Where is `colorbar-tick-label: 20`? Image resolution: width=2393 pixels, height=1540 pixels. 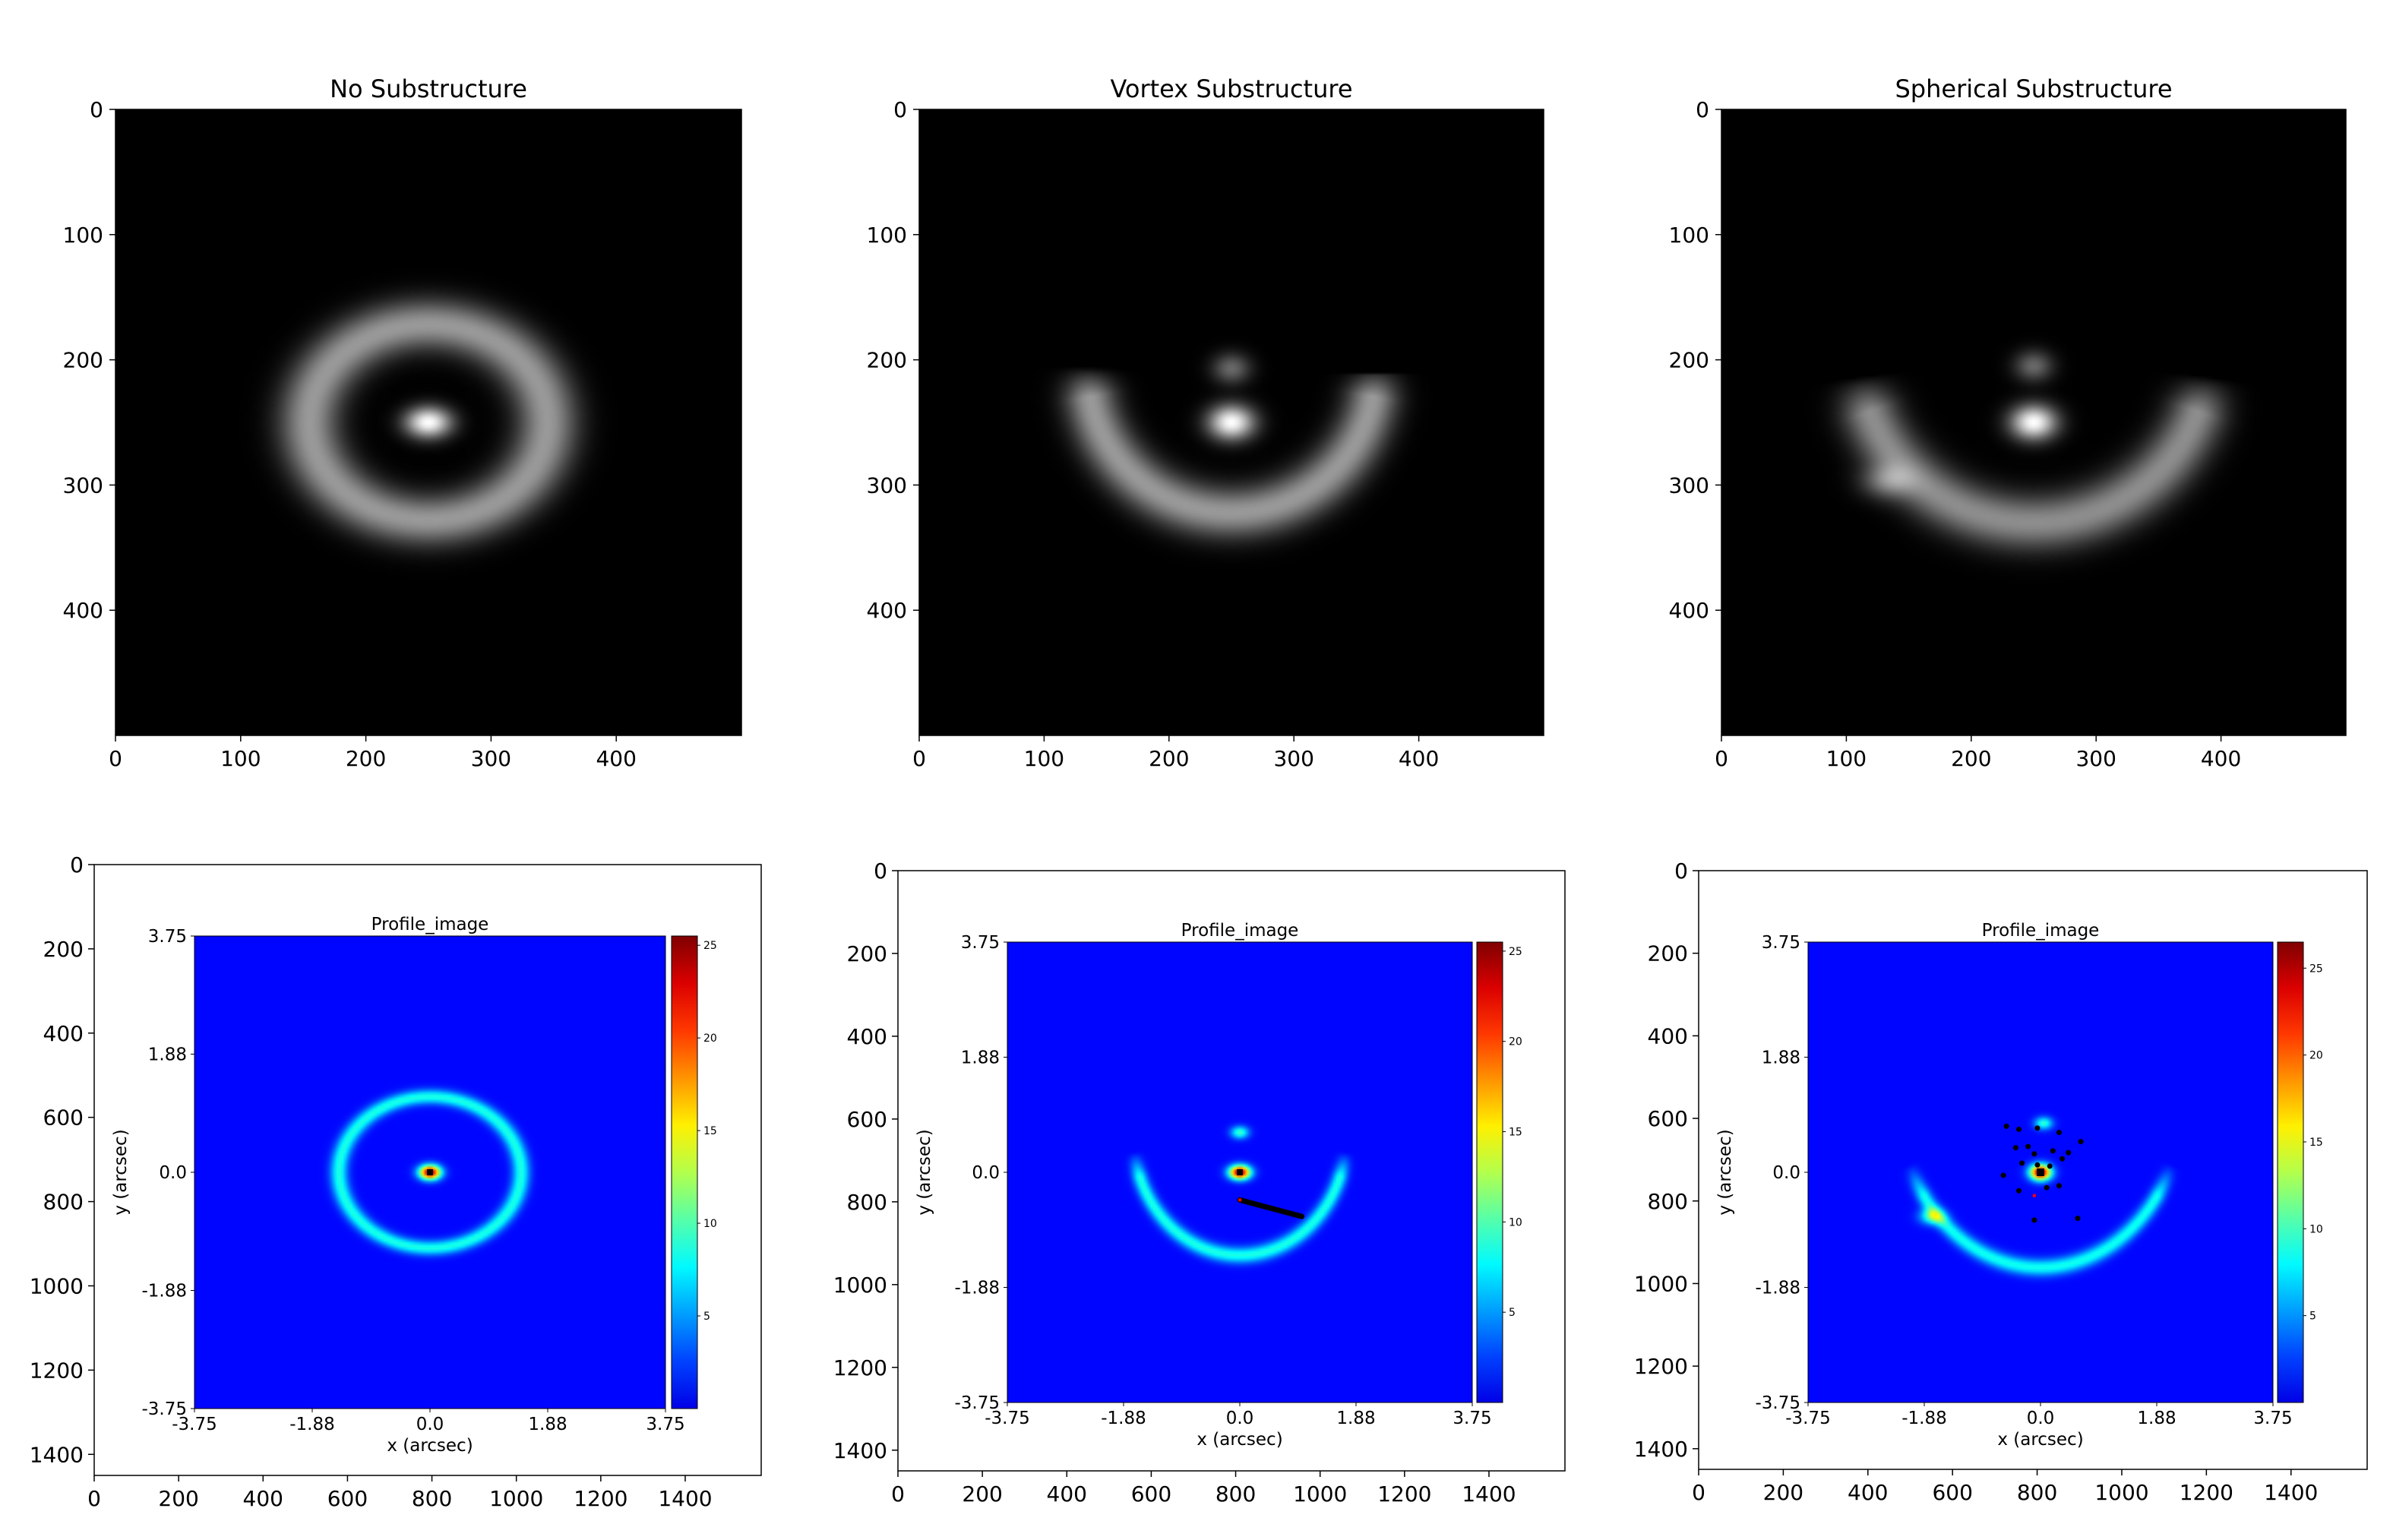 colorbar-tick-label: 20 is located at coordinates (1515, 1042).